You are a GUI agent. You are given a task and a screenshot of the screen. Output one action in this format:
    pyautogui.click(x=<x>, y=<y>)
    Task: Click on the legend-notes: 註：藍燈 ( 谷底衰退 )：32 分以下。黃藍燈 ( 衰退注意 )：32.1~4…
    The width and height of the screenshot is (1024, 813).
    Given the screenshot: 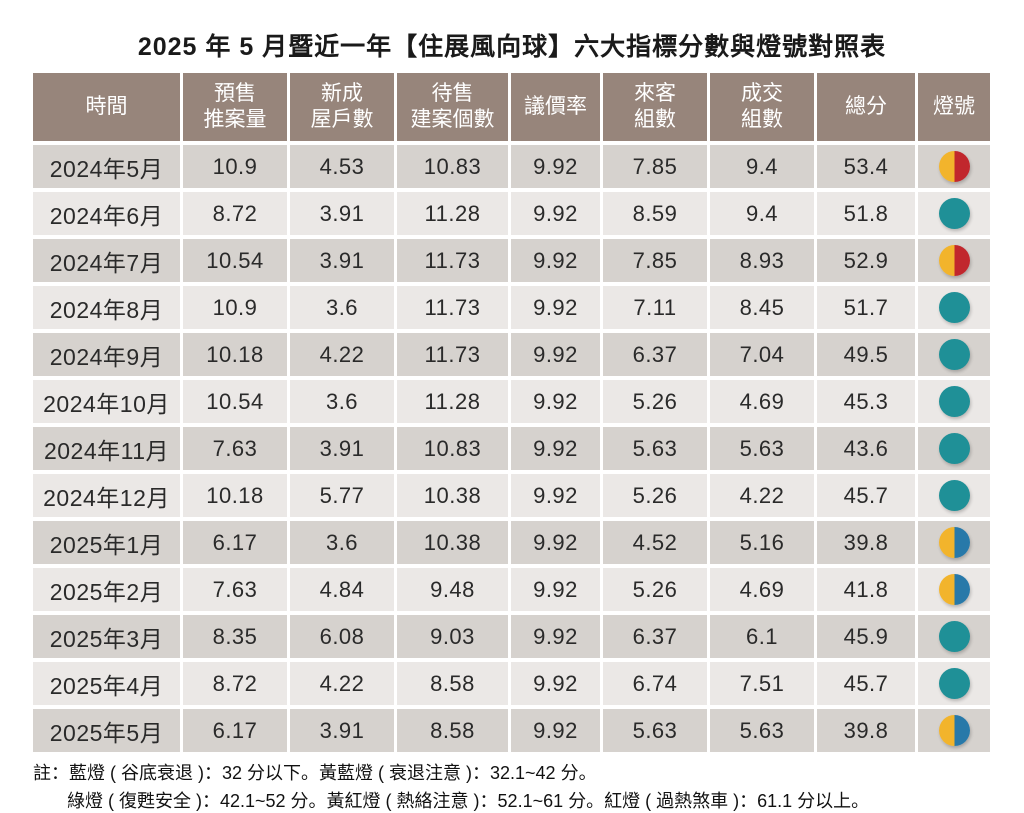 What is the action you would take?
    pyautogui.click(x=528, y=786)
    